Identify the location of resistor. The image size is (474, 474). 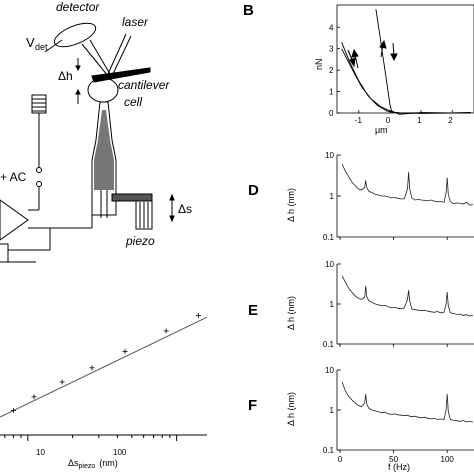
(4, 253).